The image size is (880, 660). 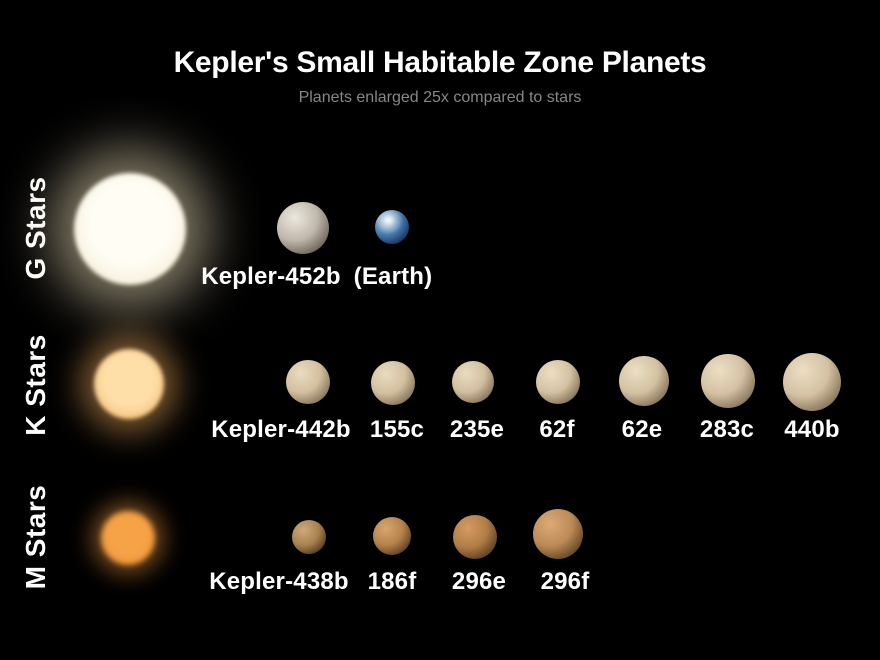 I want to click on planet-label-kepler-283c: 283c, so click(x=727, y=429).